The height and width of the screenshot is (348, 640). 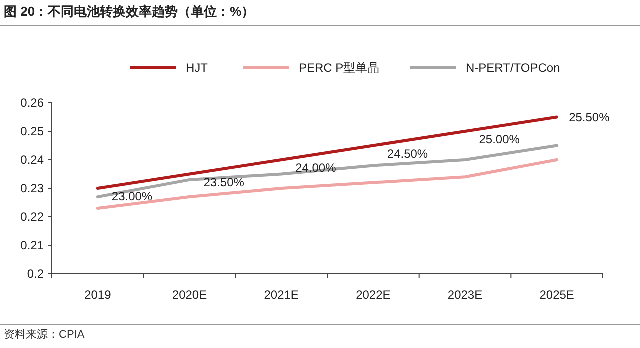 What do you see at coordinates (32, 160) in the screenshot?
I see `y-tick-label: 0.24` at bounding box center [32, 160].